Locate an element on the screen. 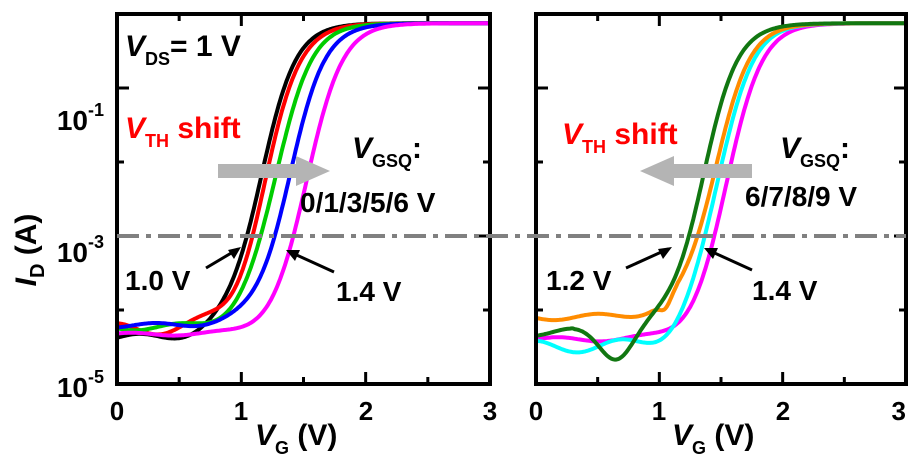 Image resolution: width=911 pixels, height=461 pixels. svg-text: 10⁻⁵ is located at coordinates (80, 385).